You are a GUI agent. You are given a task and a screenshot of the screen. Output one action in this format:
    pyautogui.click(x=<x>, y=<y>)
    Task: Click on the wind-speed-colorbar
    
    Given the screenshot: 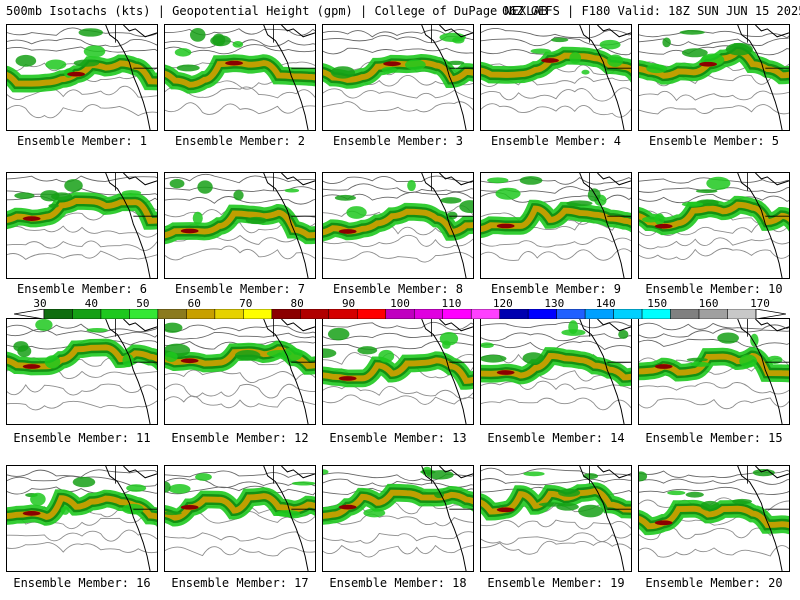 What is the action you would take?
    pyautogui.click(x=400, y=314)
    